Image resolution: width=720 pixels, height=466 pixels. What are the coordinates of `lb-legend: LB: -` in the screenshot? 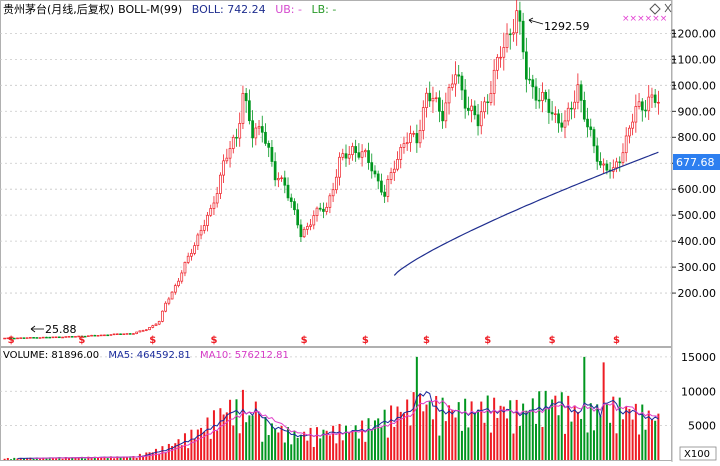 It's located at (323, 9).